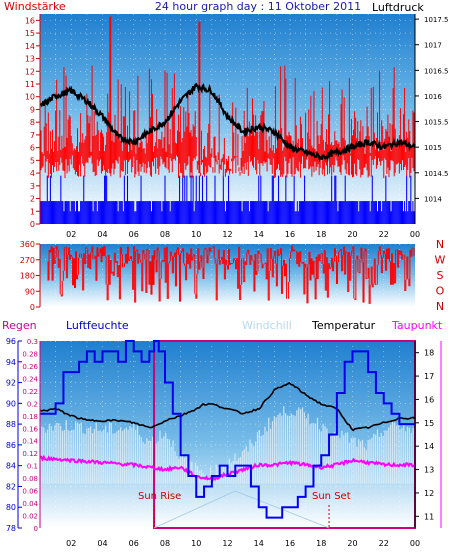  What do you see at coordinates (32, 342) in the screenshot?
I see `rain-tick-label: 0.3` at bounding box center [32, 342].